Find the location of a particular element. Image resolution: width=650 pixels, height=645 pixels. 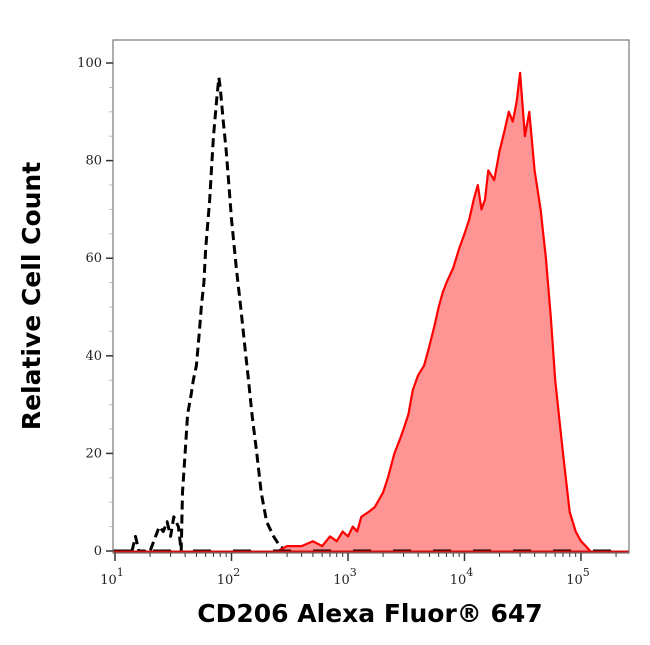

y-tick-label: 40 is located at coordinates (93, 356).